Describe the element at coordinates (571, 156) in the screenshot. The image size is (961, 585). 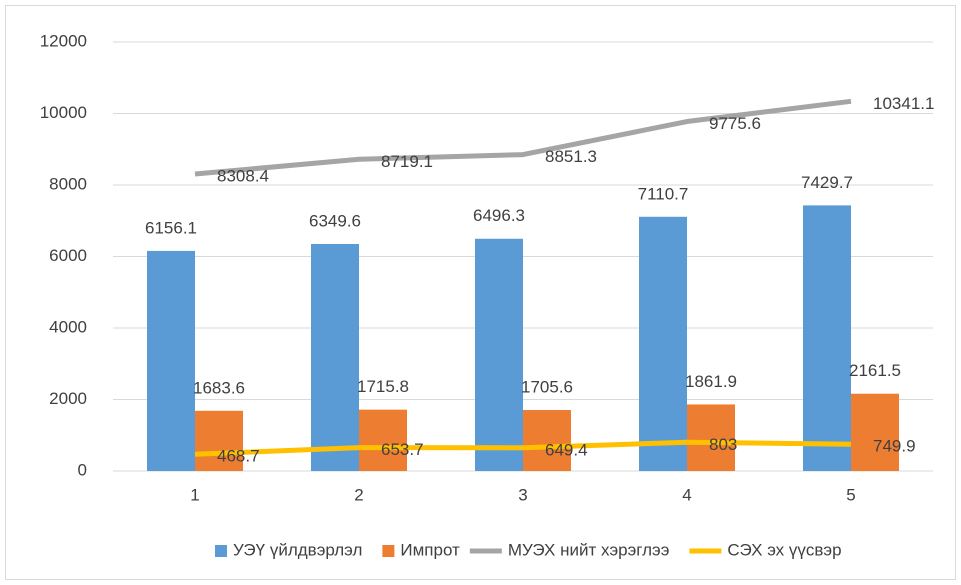
I see `data-label: 8851.3` at that location.